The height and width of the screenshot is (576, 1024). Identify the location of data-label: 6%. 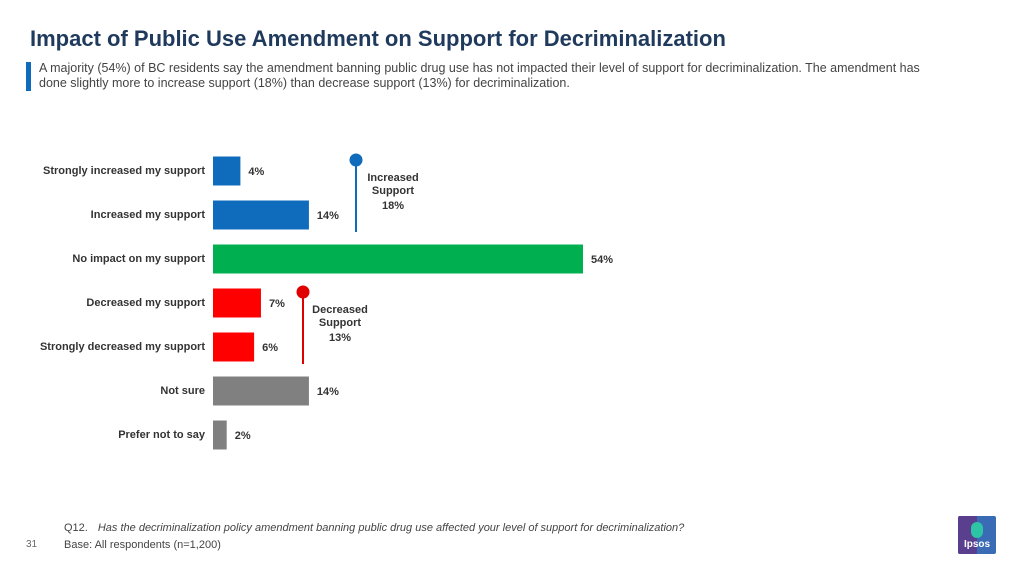
(270, 348).